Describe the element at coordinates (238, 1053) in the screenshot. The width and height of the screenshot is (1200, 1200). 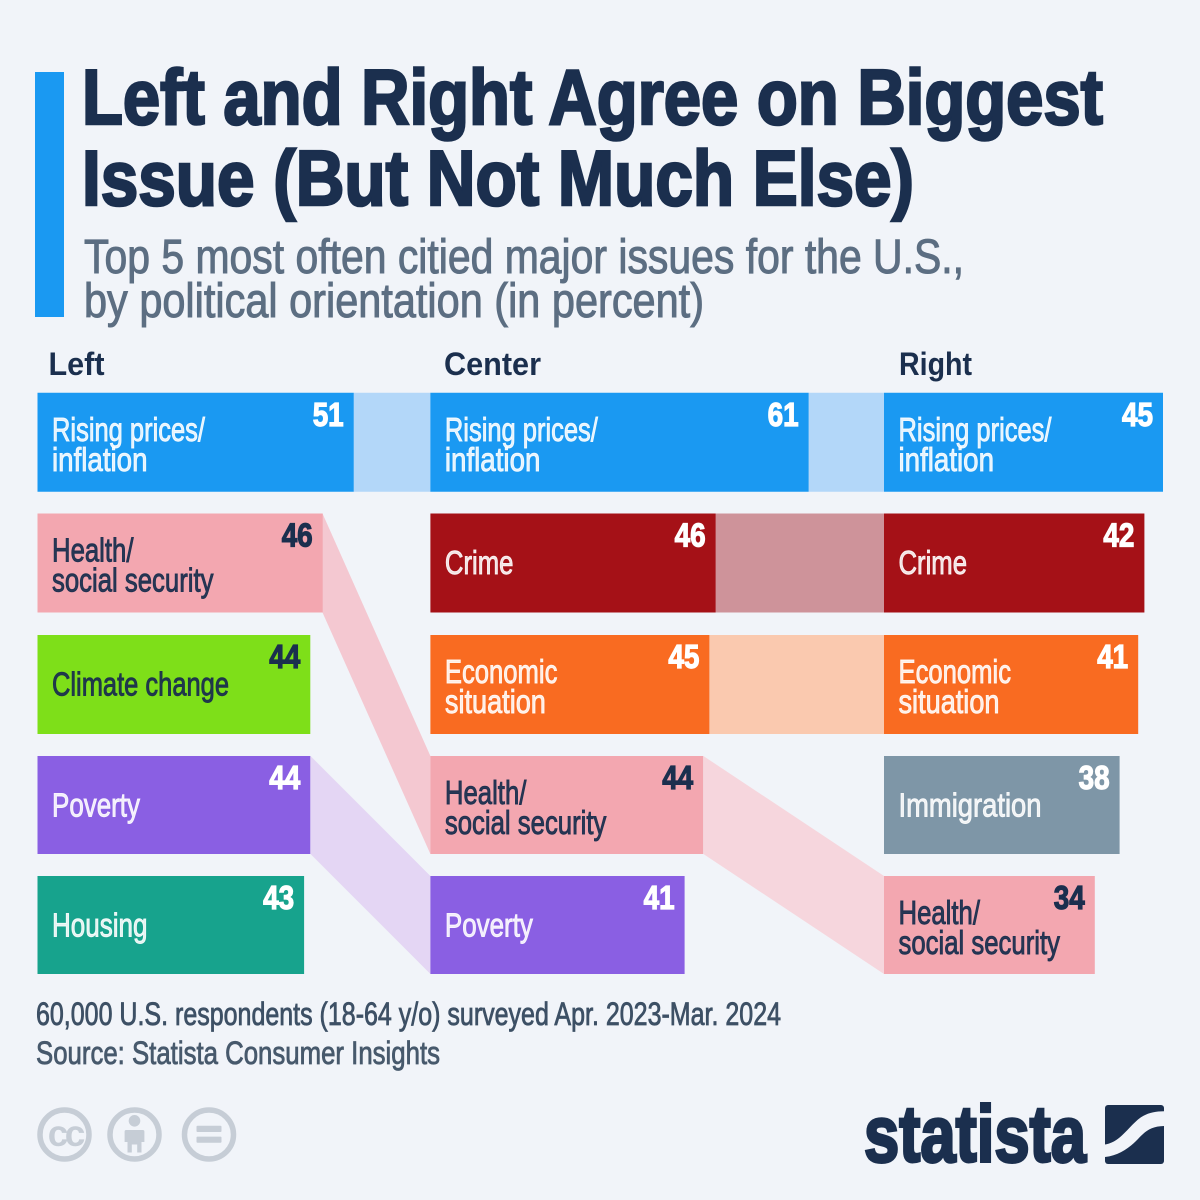
I see `svg-text:Source: Statista Consumer Insi: Source: Statista Consumer Insights` at that location.